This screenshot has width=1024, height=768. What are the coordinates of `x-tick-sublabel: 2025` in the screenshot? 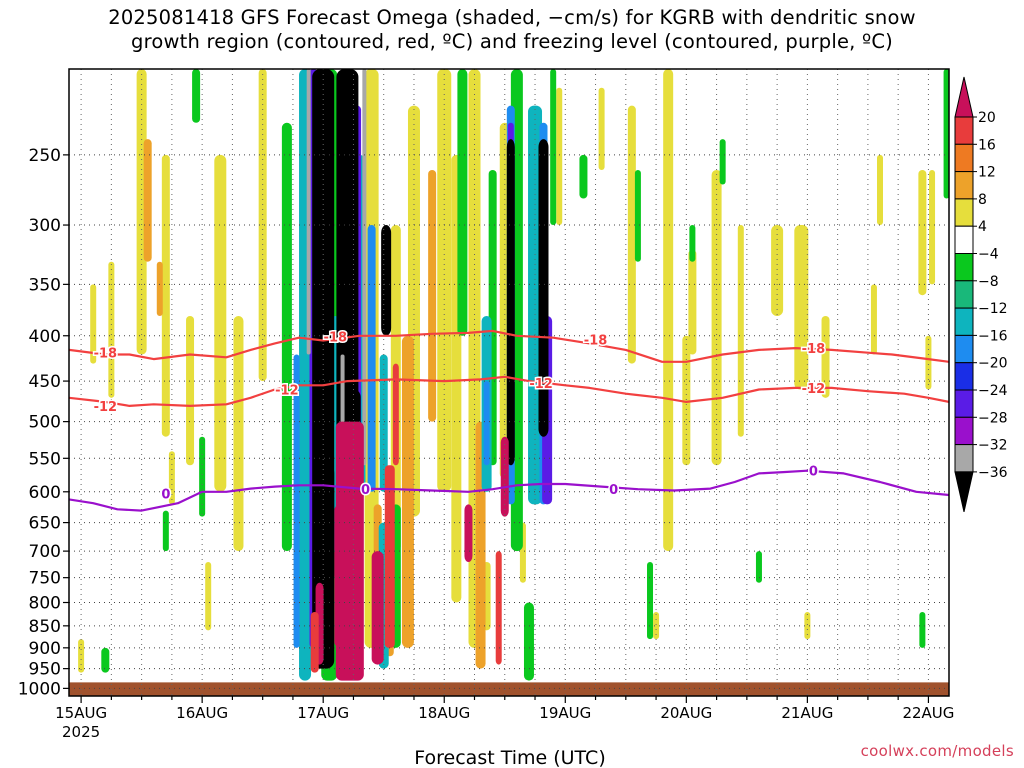 It's located at (81, 732).